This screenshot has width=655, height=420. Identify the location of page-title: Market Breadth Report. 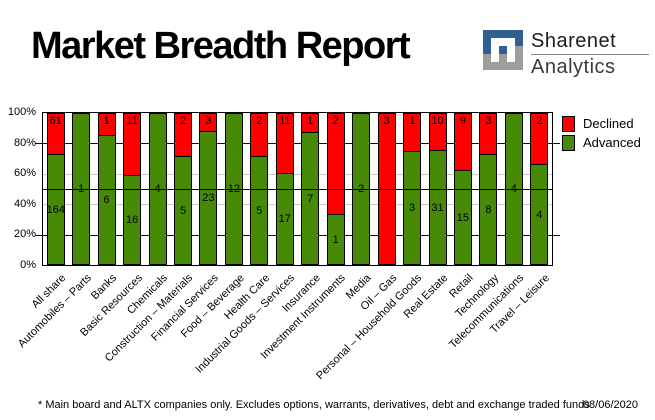
(221, 46).